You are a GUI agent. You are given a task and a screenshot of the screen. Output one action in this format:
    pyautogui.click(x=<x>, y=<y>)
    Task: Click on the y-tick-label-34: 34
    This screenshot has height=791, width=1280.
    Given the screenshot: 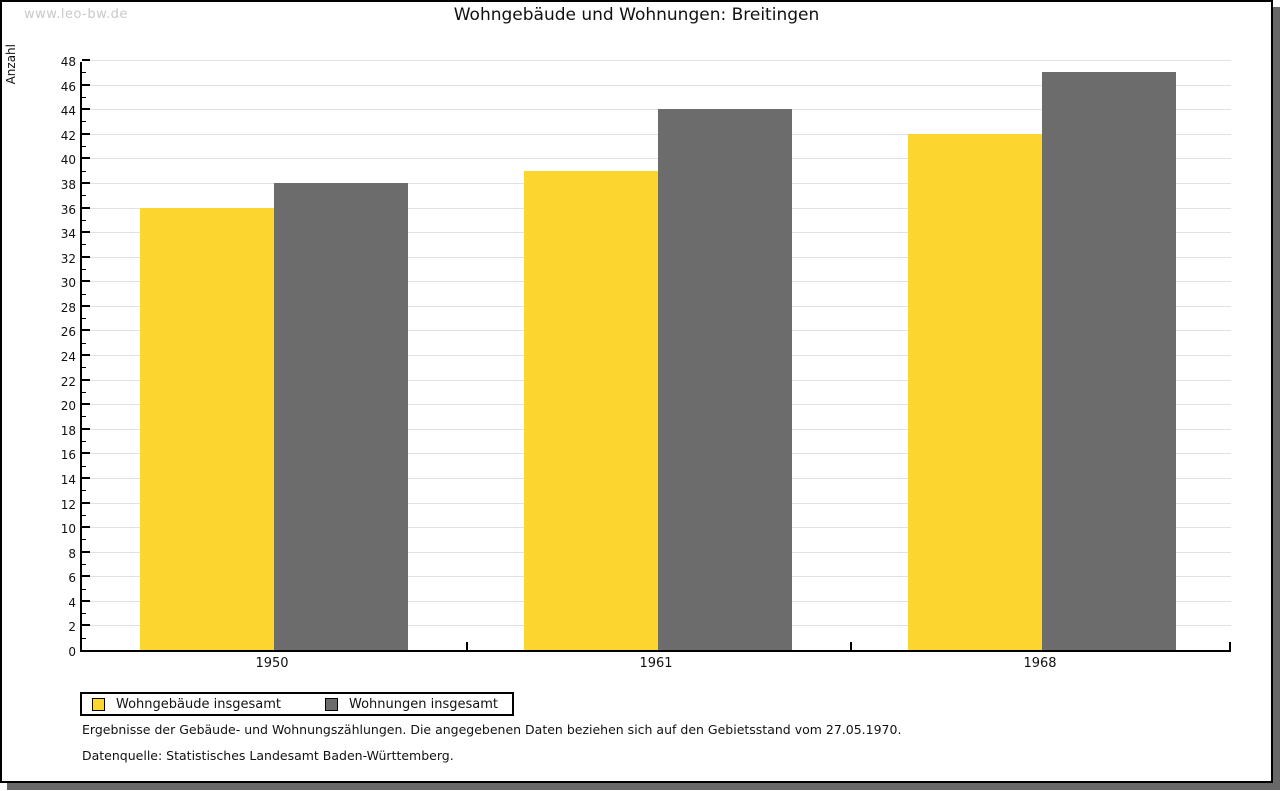 What is the action you would take?
    pyautogui.click(x=68, y=234)
    